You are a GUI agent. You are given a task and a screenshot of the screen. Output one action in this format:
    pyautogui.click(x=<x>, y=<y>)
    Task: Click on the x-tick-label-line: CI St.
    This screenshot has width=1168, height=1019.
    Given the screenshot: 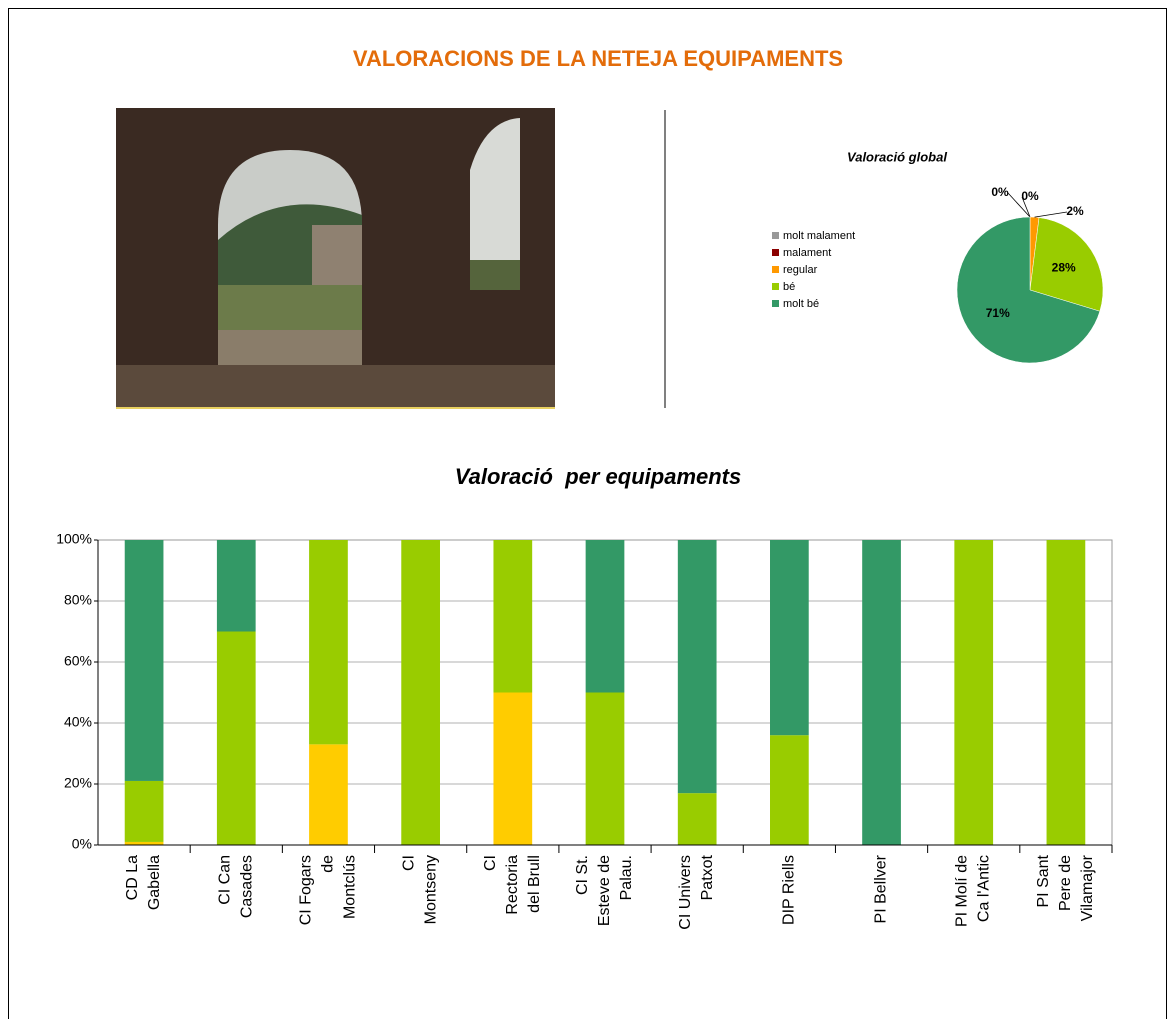 What is the action you would take?
    pyautogui.click(x=582, y=875)
    